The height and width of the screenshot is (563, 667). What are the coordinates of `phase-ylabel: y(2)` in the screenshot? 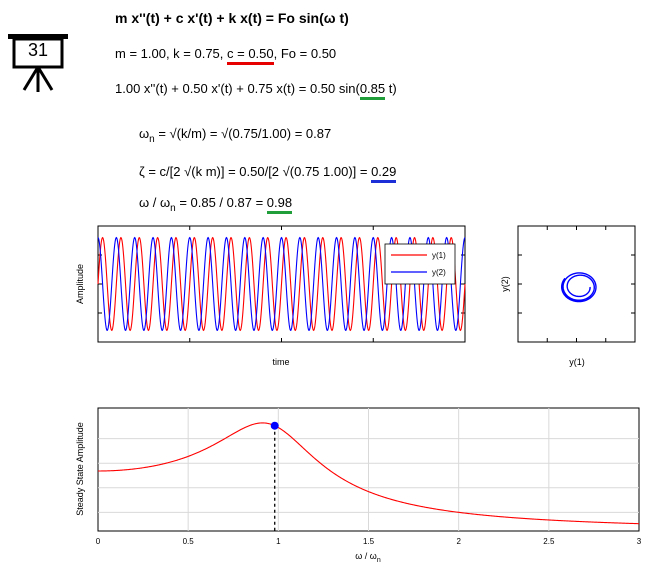 It's located at (505, 284).